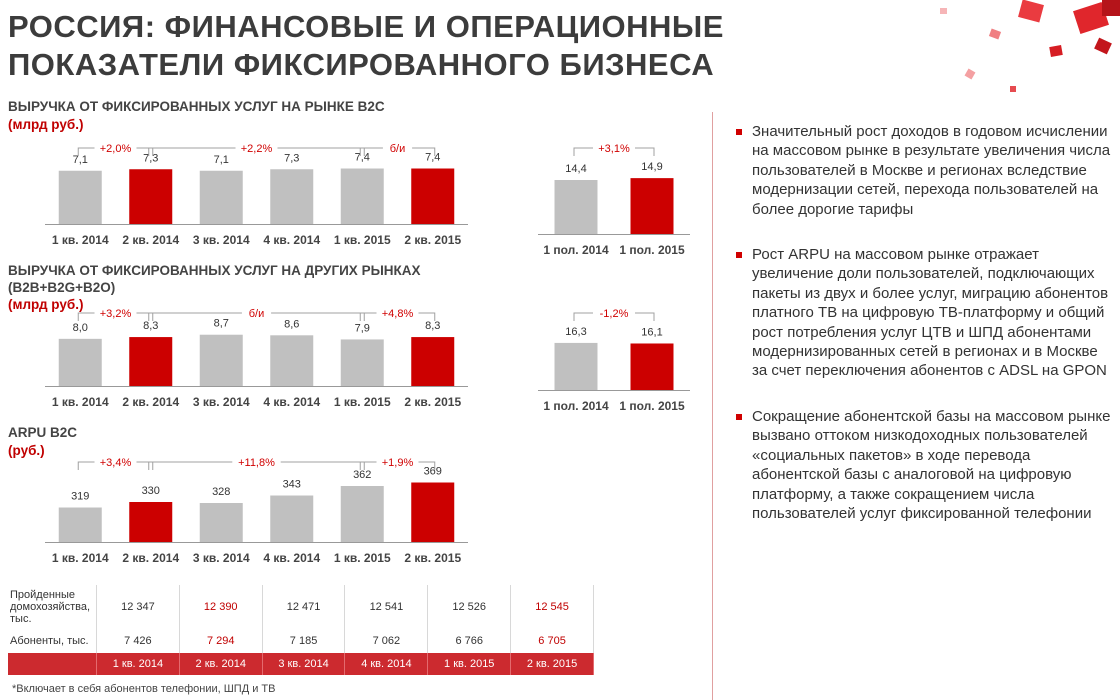 The width and height of the screenshot is (1120, 700). What do you see at coordinates (221, 324) in the screenshot?
I see `data-label: 8,7` at bounding box center [221, 324].